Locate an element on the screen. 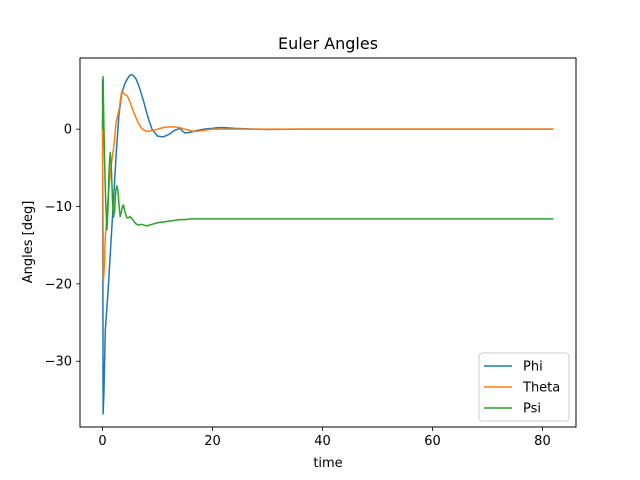  x-tick-label: 60 is located at coordinates (432, 441).